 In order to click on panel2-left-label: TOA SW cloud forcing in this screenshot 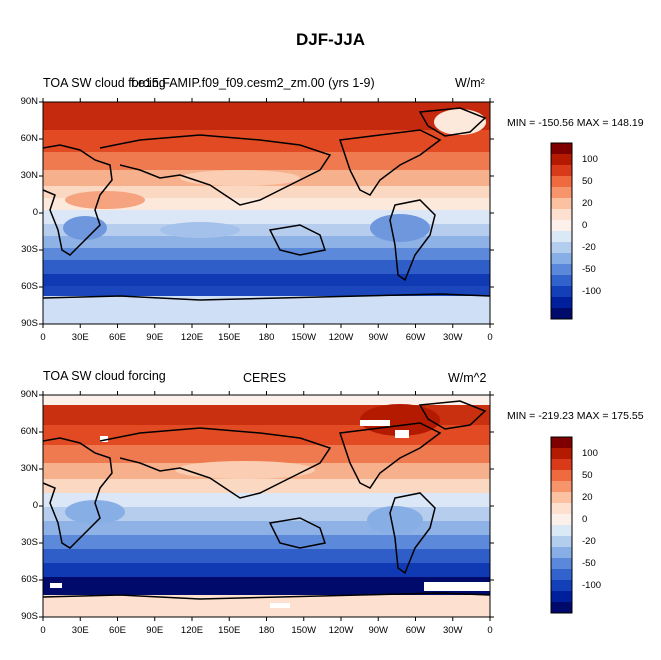, I will do `click(104, 376)`.